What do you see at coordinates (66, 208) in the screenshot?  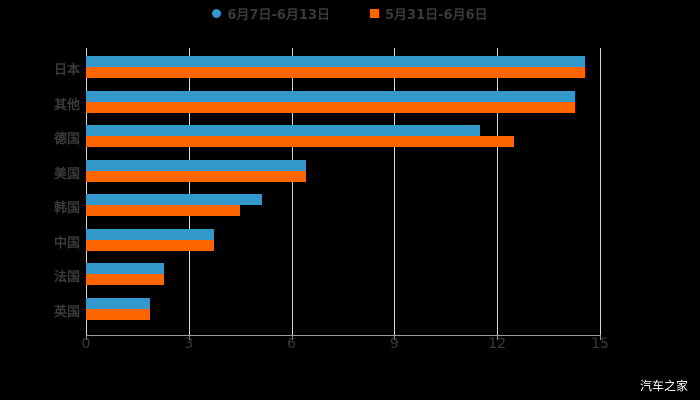 I see `category-label: 韩国` at bounding box center [66, 208].